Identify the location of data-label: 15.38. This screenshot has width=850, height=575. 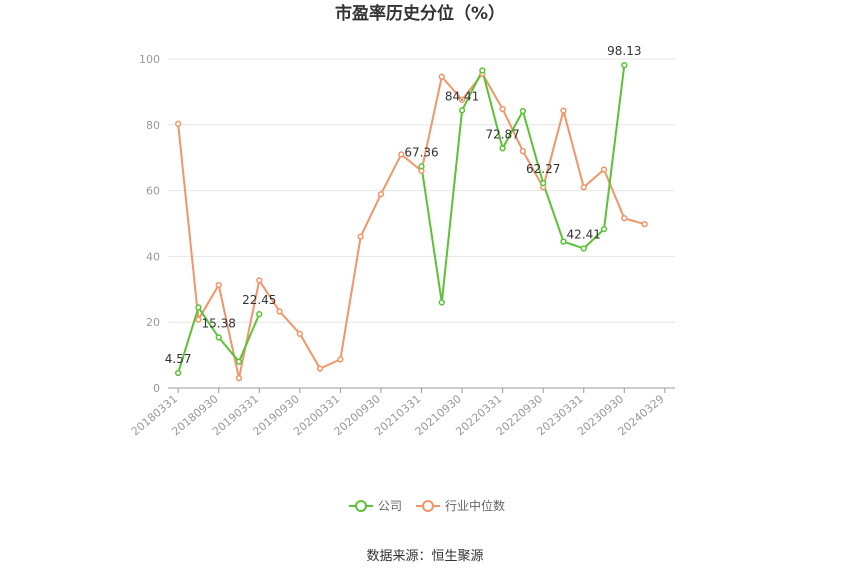
(219, 323).